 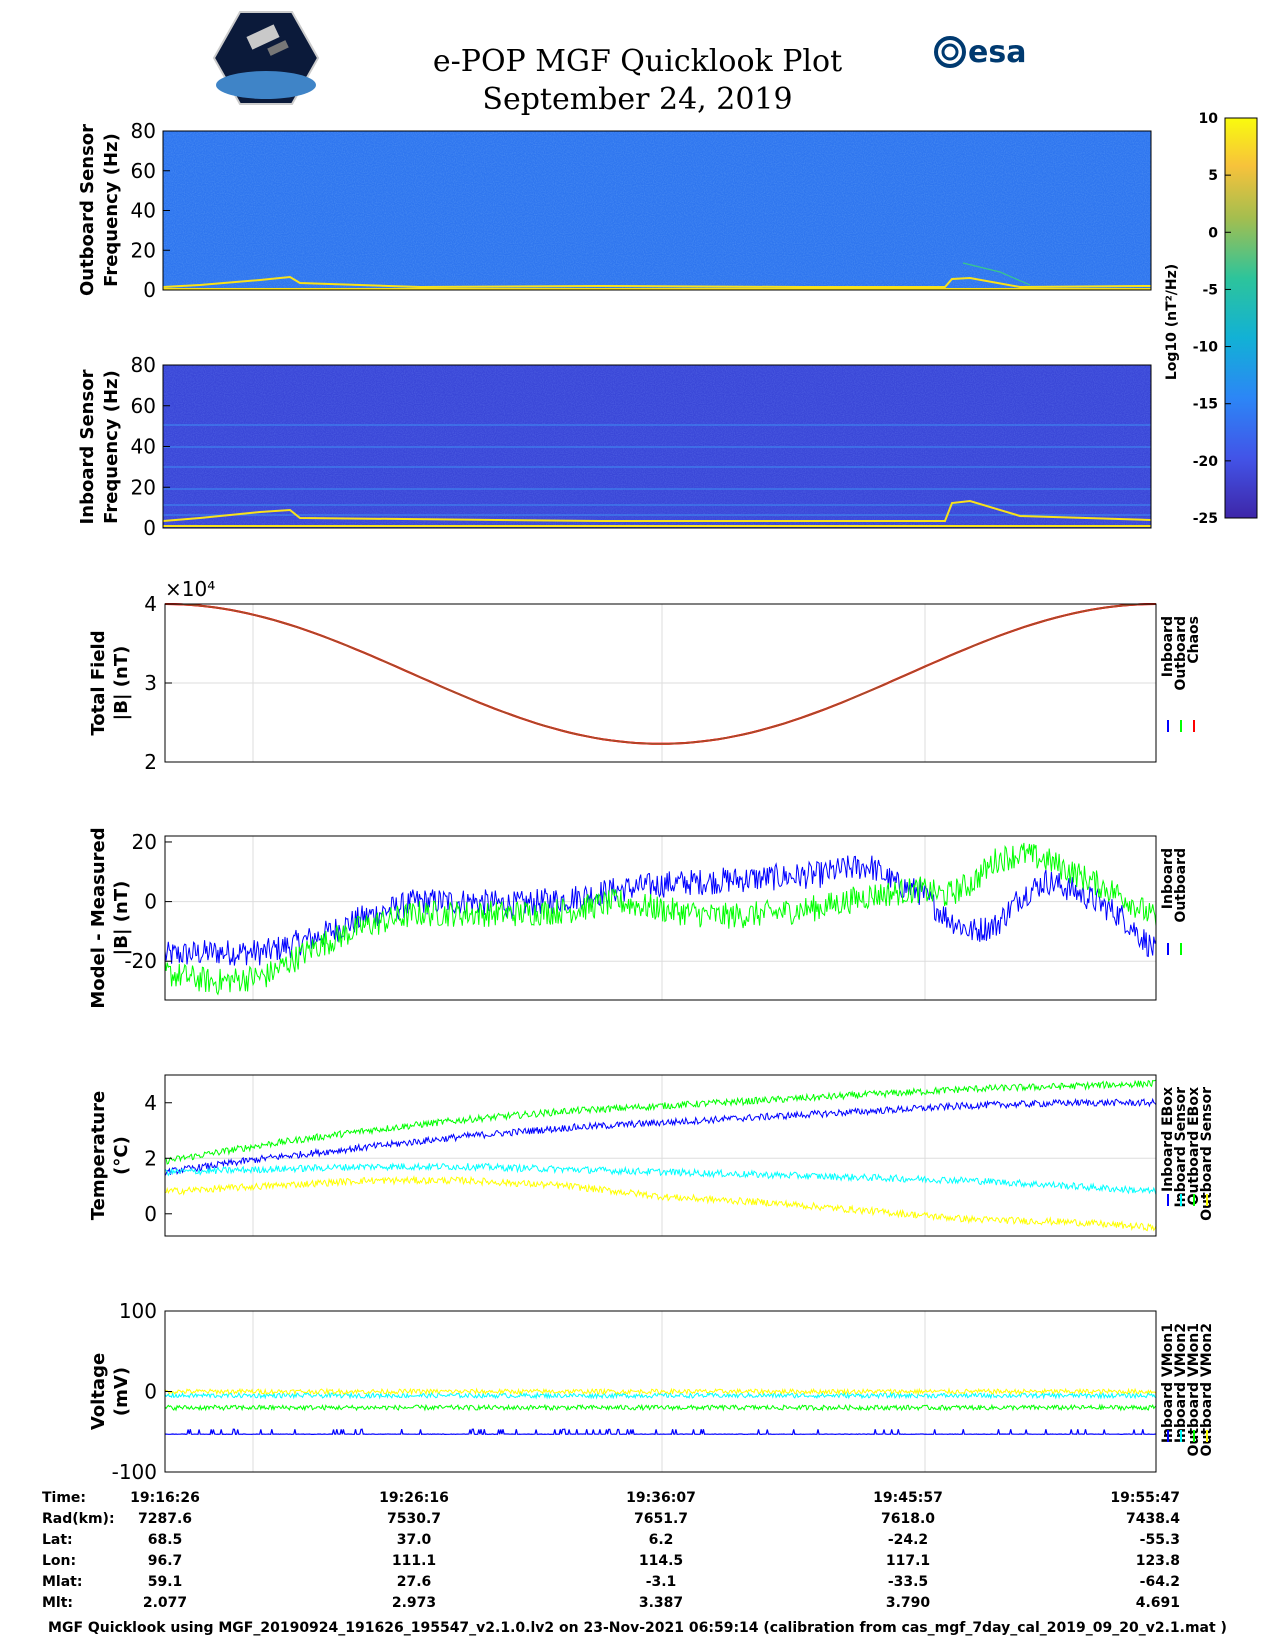 I want to click on ephemeris-value: 6.2, so click(x=661, y=1540).